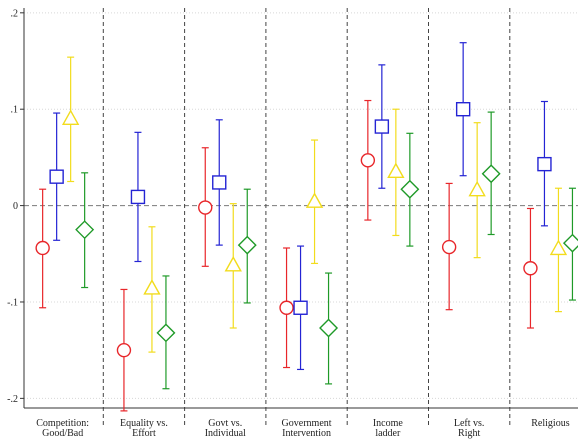 The width and height of the screenshot is (578, 443). I want to click on category-label-line2: ladder, so click(388, 433).